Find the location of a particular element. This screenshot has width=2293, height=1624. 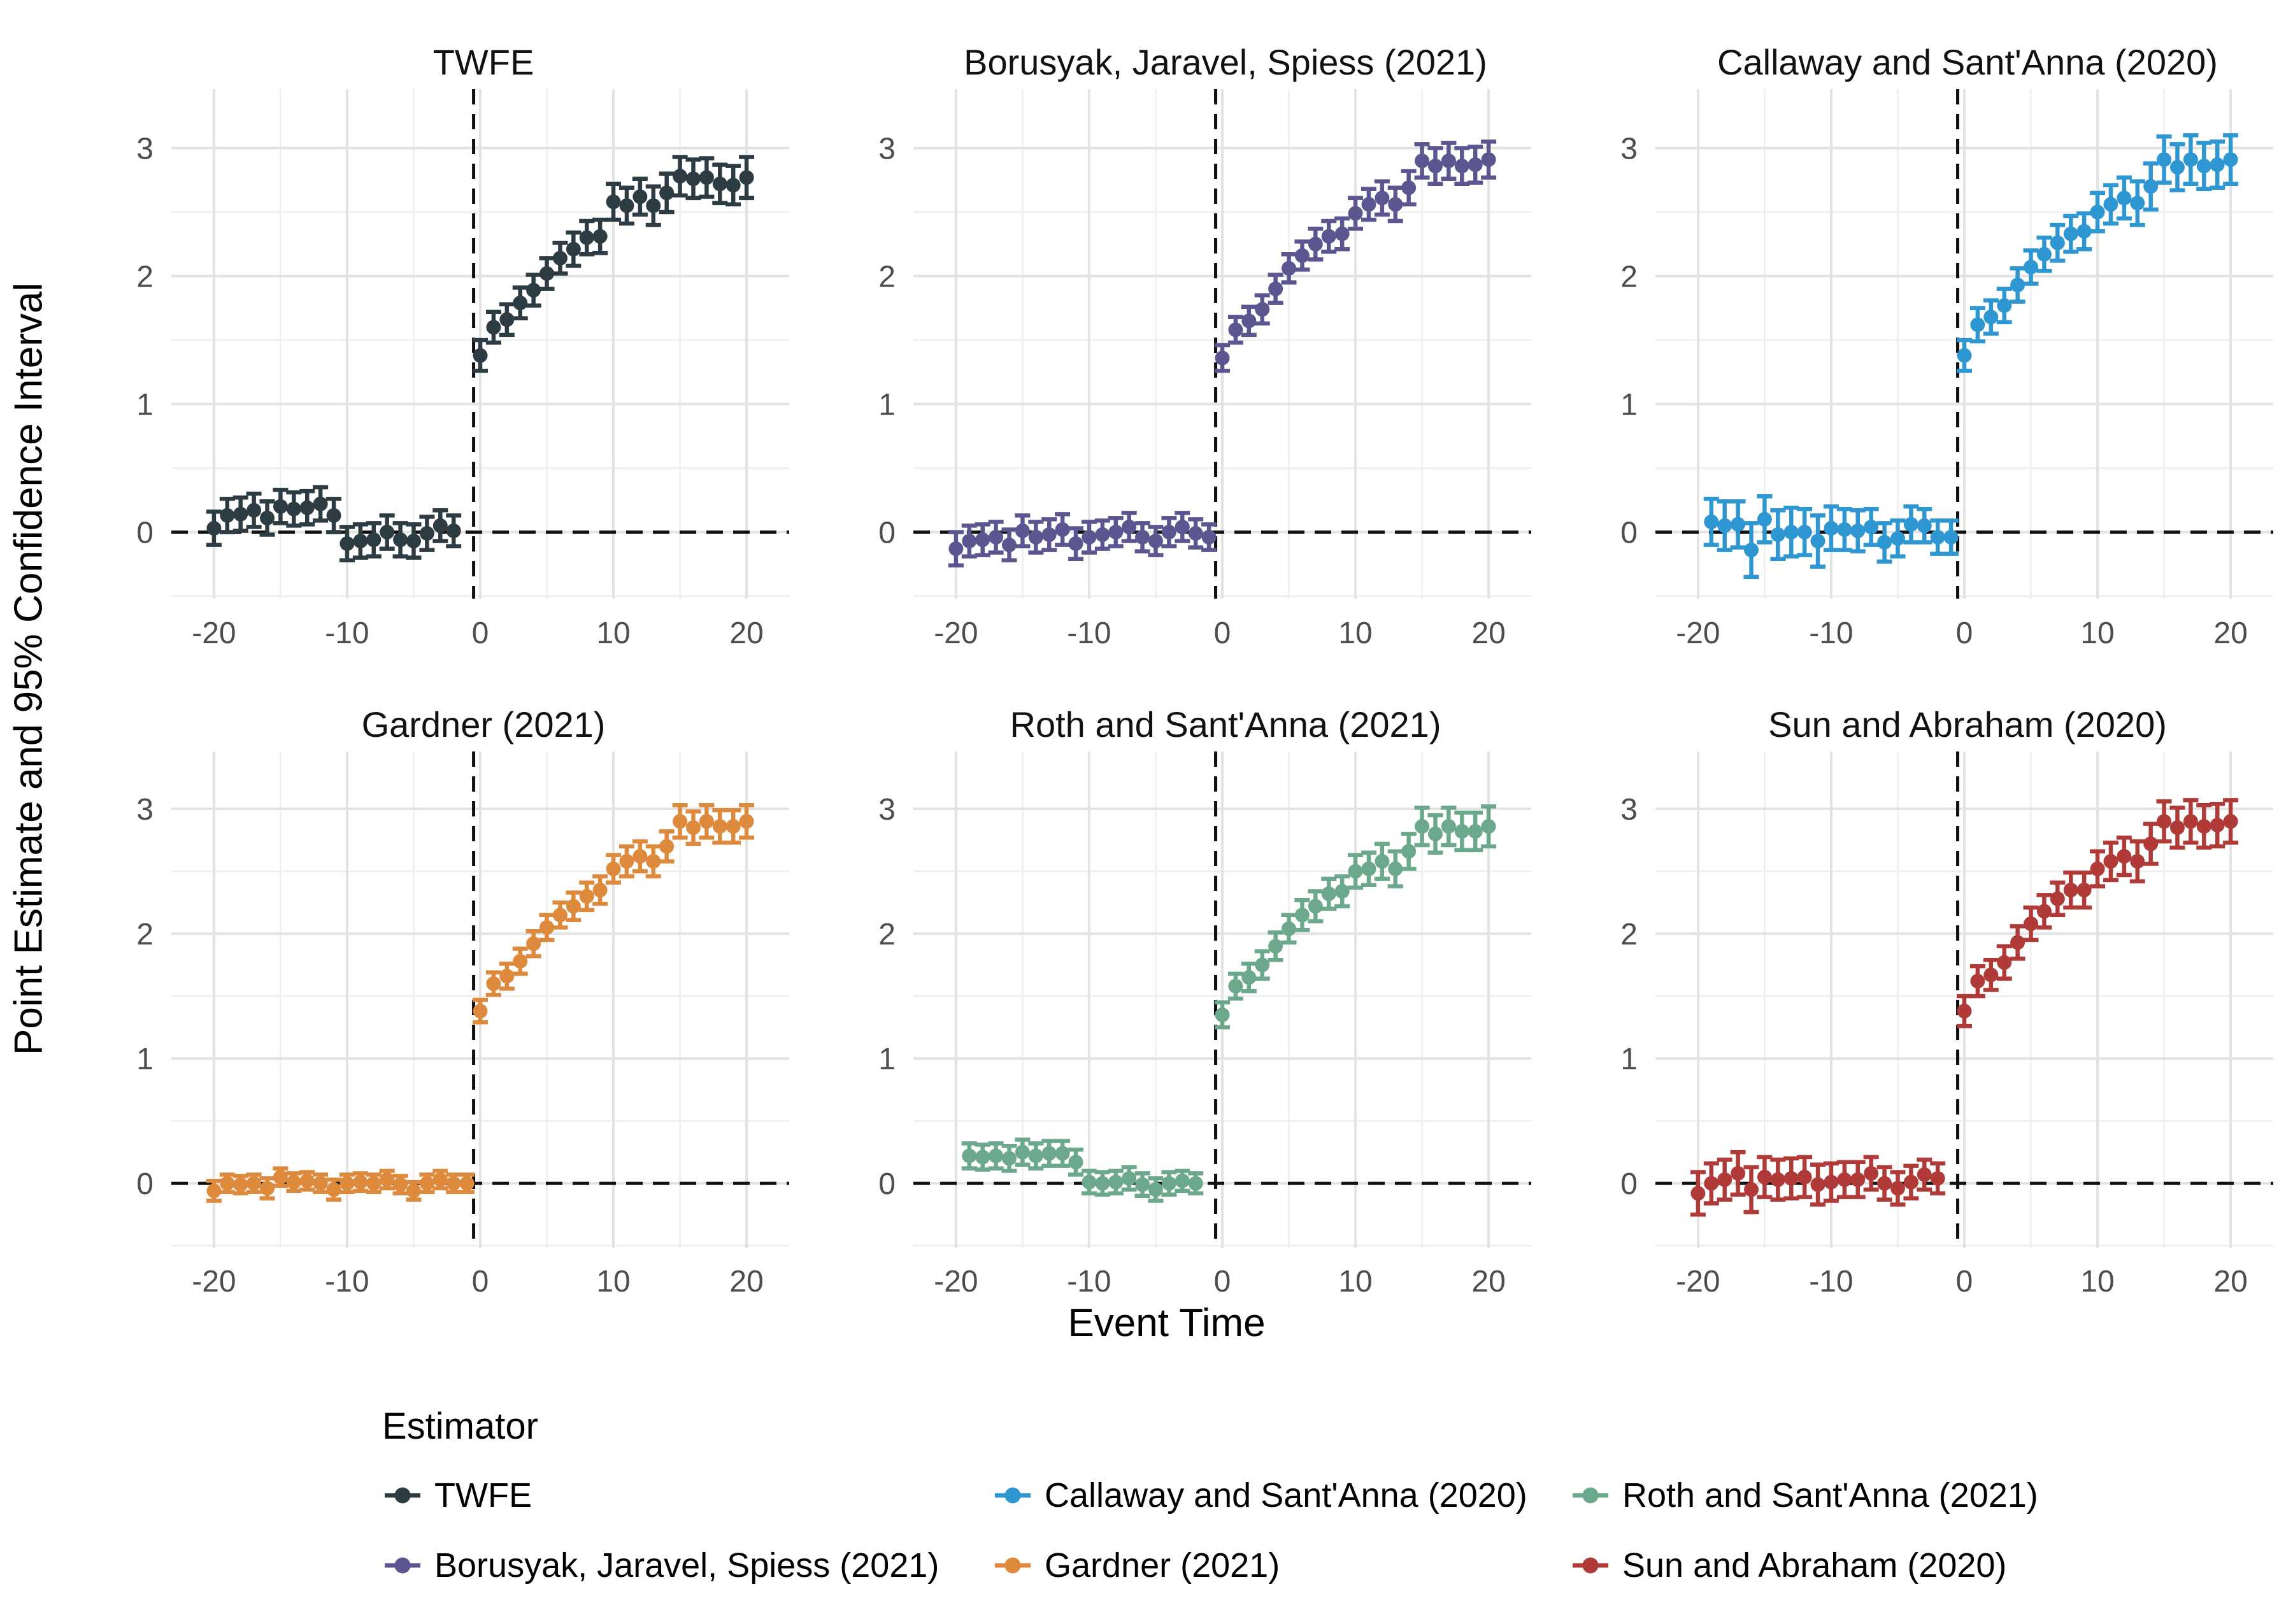

facet-title: Gardner (2021) is located at coordinates (483, 724).